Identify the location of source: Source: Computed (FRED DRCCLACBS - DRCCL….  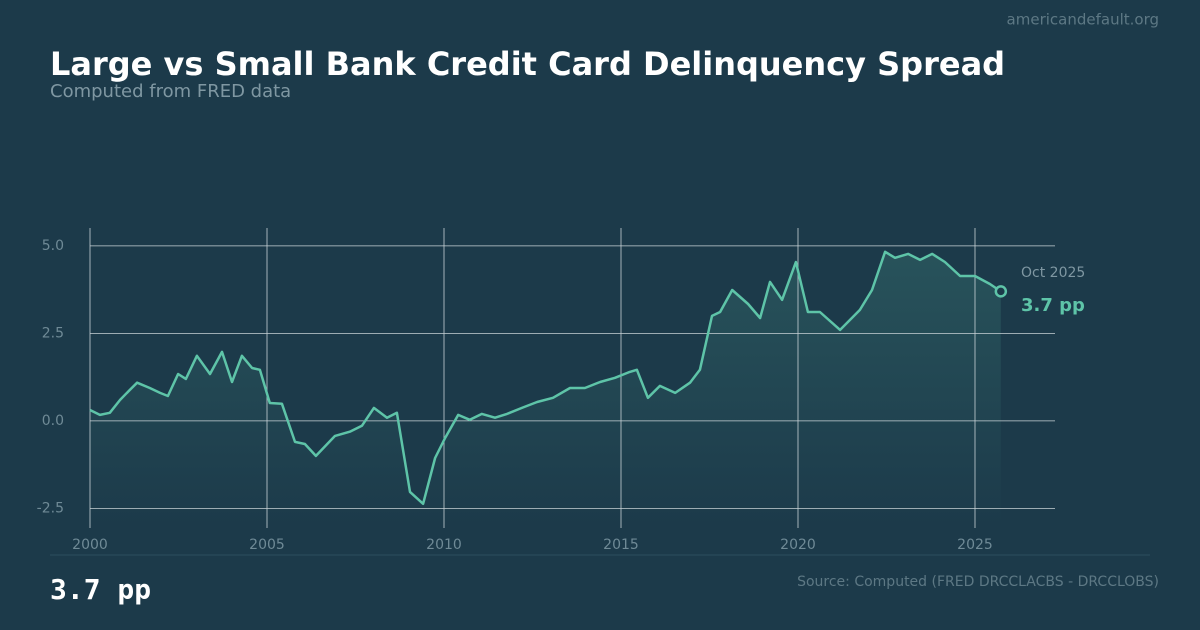
(978, 582).